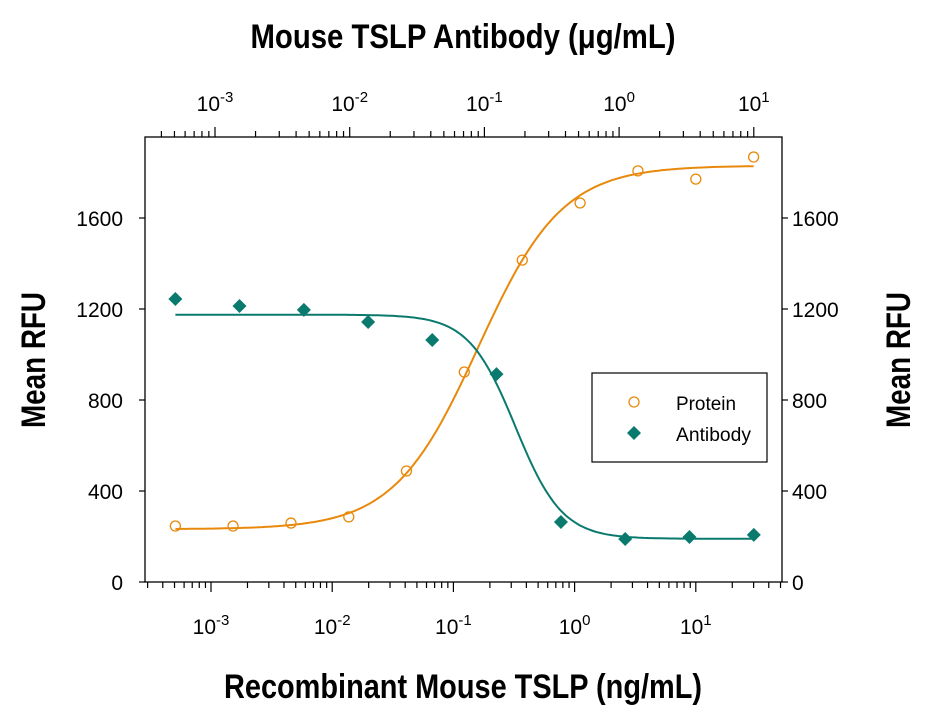 This screenshot has height=714, width=927. What do you see at coordinates (575, 625) in the screenshot?
I see `bottom-x-tick-label: 10⁰` at bounding box center [575, 625].